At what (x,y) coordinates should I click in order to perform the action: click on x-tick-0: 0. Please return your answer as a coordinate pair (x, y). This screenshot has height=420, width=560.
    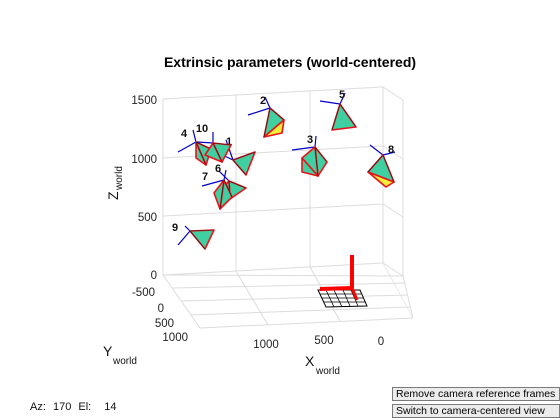
    Looking at the image, I should click on (381, 342).